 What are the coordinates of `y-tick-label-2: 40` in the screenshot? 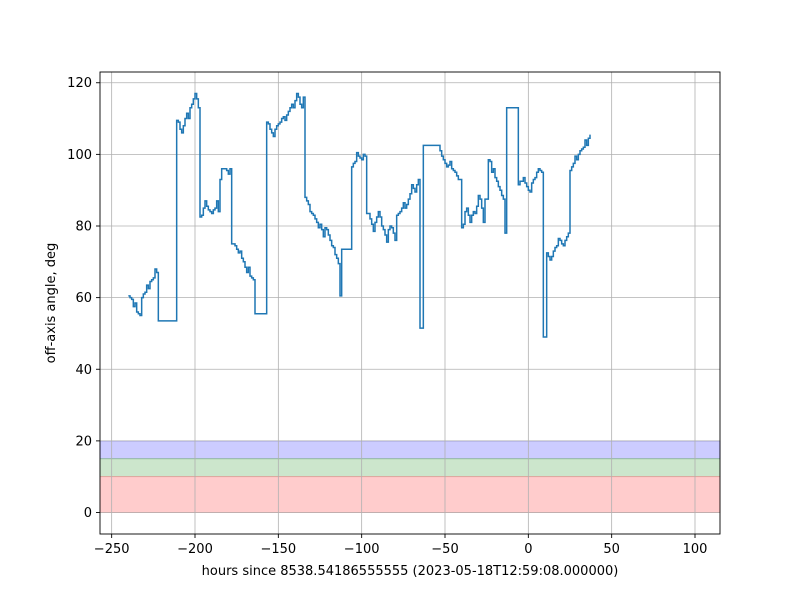 It's located at (83, 370).